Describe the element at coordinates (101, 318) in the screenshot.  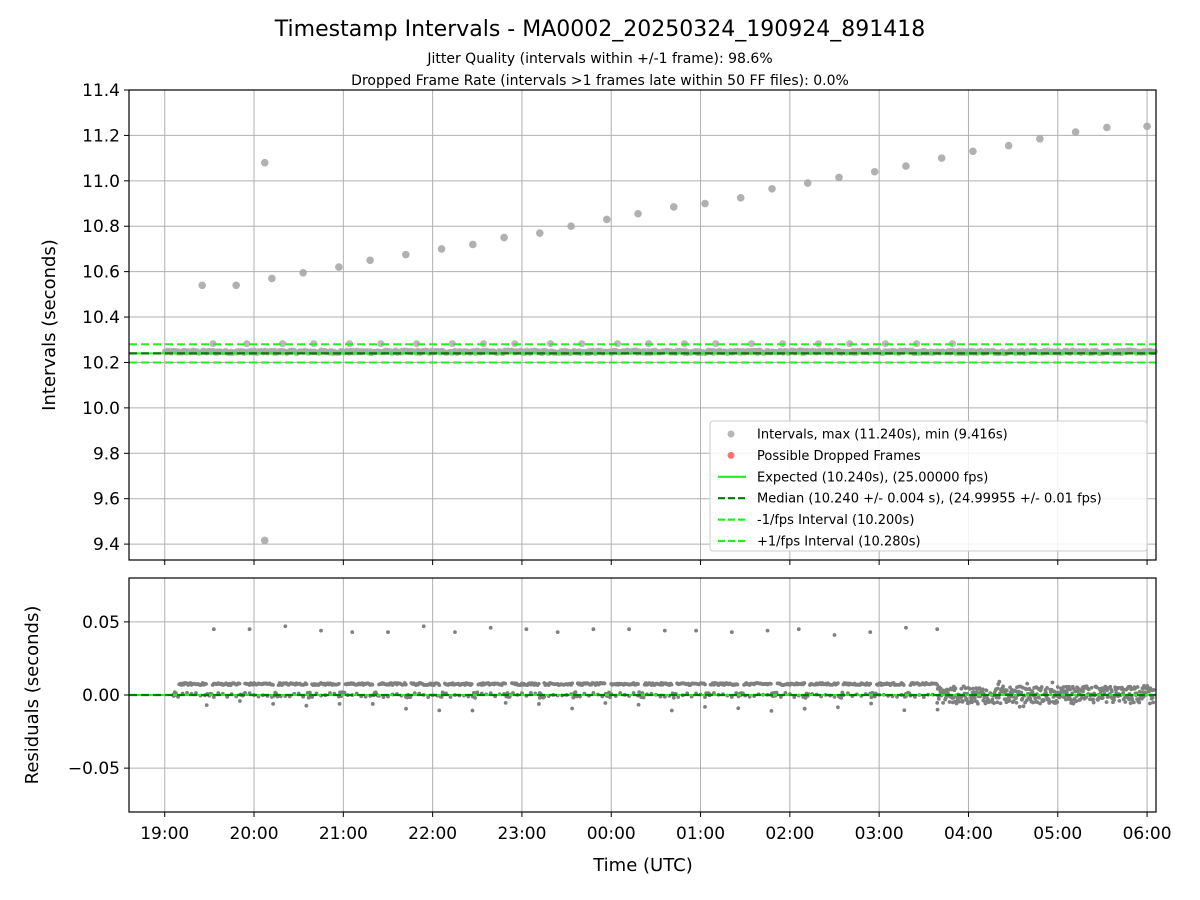
I see `y-tick-label: 10.4` at that location.